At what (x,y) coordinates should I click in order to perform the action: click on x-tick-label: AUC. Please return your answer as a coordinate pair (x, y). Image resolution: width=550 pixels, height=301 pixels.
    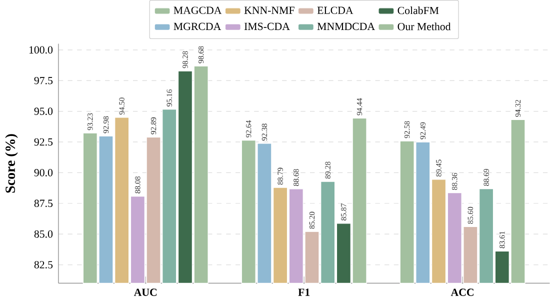
    Looking at the image, I should click on (145, 292).